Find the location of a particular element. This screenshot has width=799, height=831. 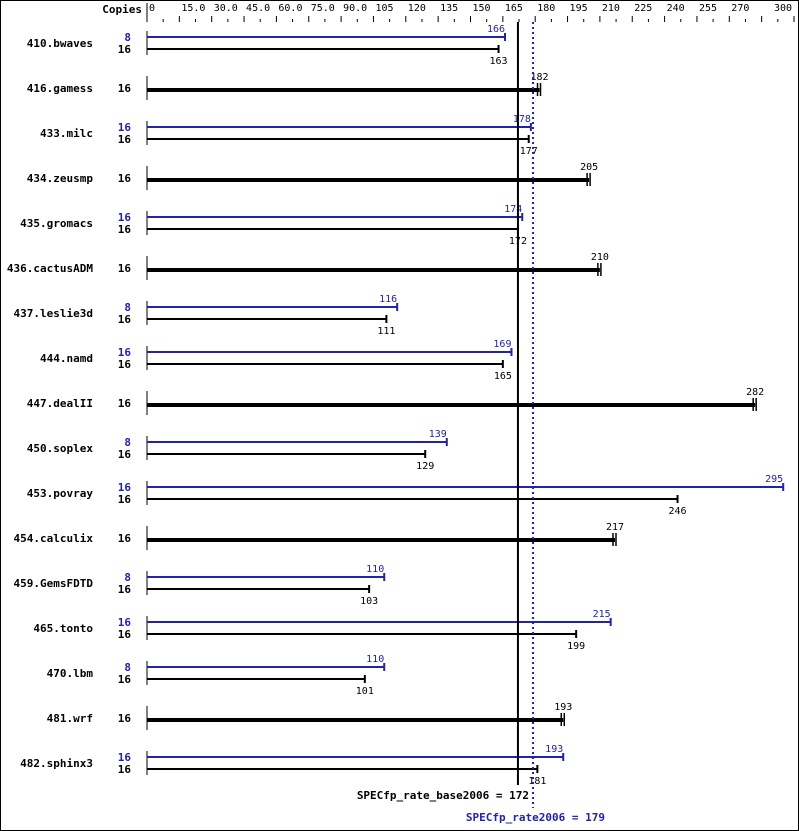

tick-label: 240 is located at coordinates (676, 8).